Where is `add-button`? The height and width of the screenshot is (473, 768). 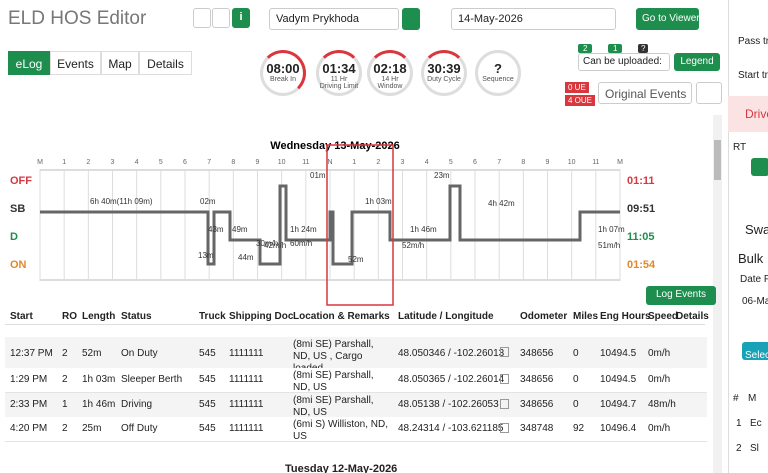 add-button is located at coordinates (759, 167).